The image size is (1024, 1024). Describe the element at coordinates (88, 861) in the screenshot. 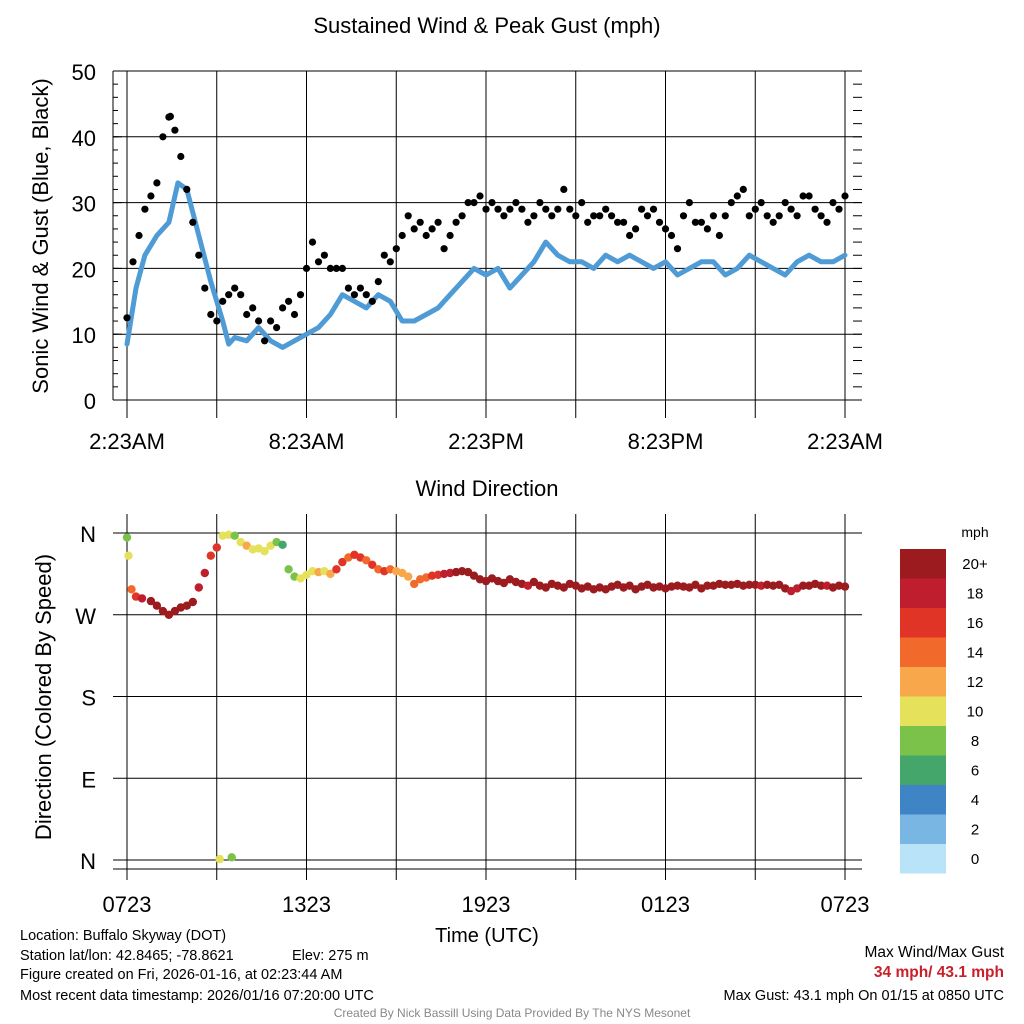

I see `bottom-y-tick-label: N` at that location.